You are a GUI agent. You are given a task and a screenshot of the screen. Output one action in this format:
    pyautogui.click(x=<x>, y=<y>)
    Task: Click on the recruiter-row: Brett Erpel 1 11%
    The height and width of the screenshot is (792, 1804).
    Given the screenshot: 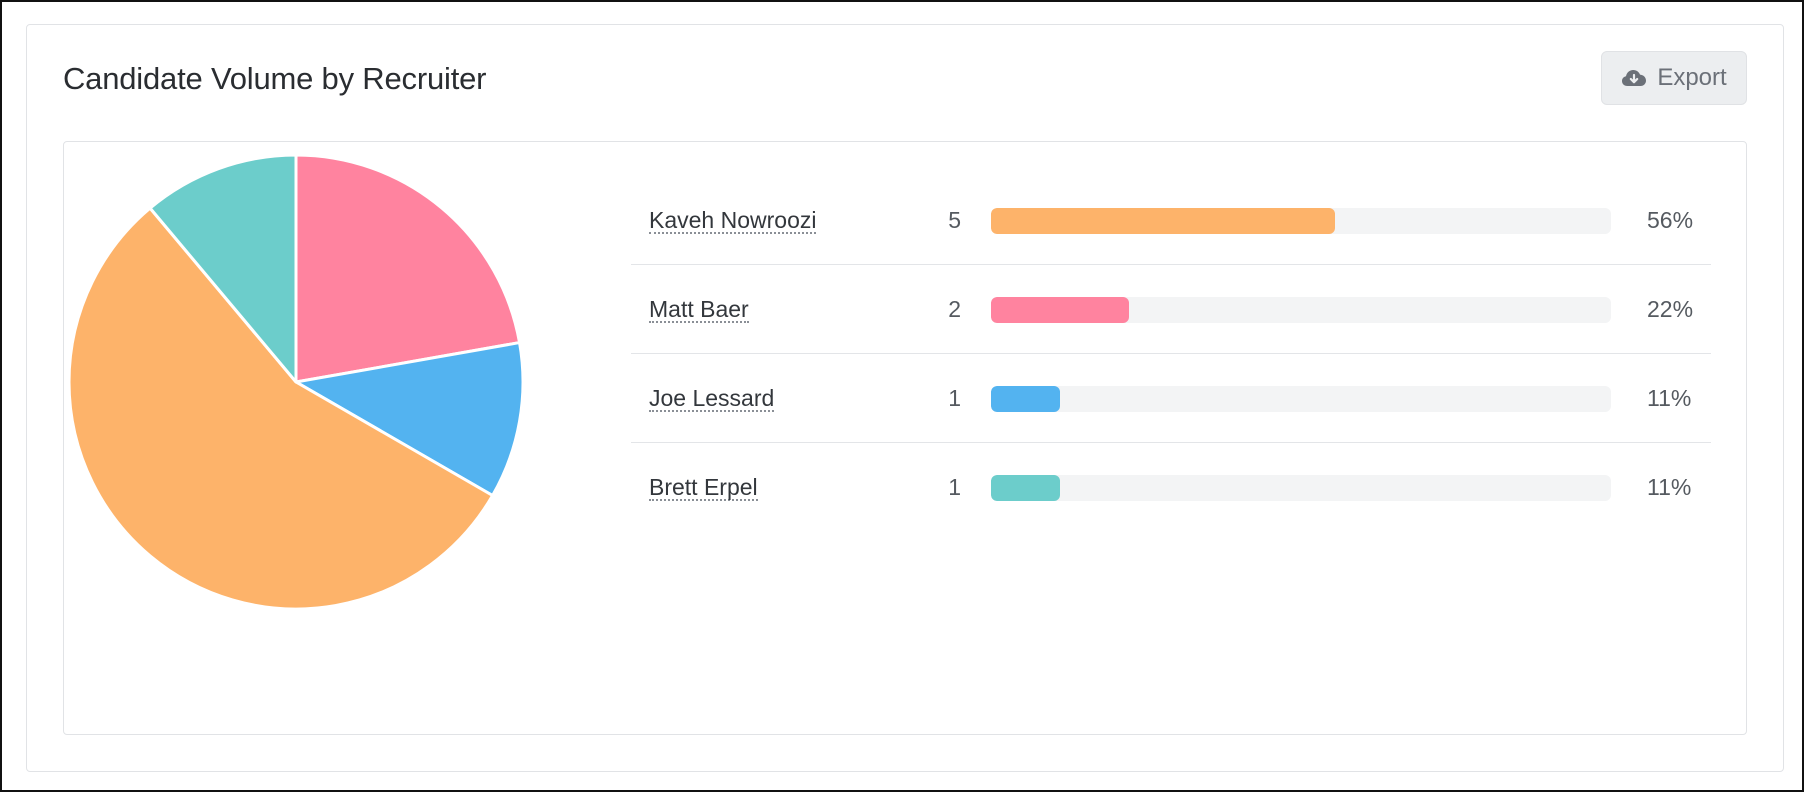 What is the action you would take?
    pyautogui.click(x=1171, y=487)
    